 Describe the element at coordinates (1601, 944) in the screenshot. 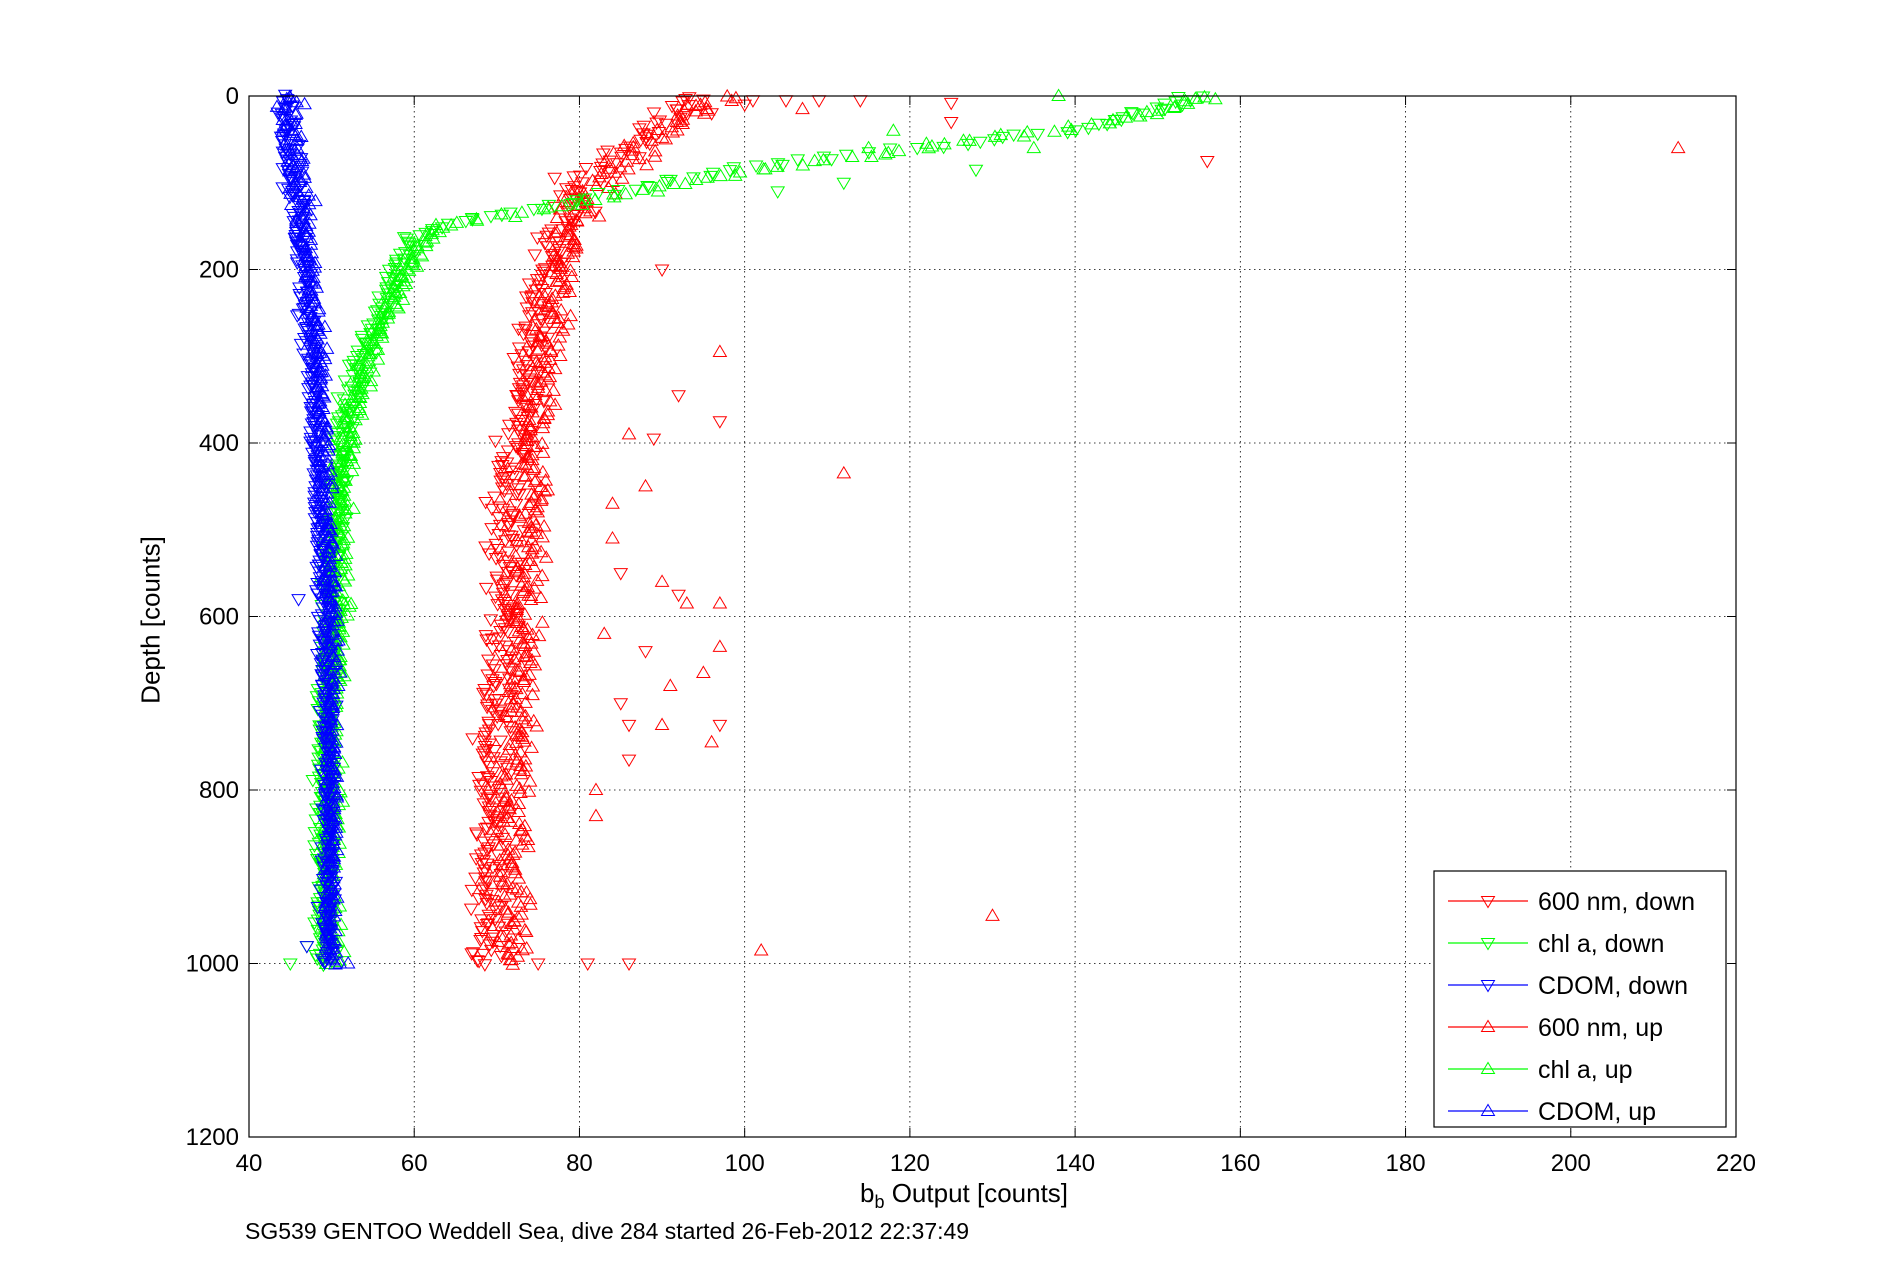

I see `legend-label: chl a, down` at that location.